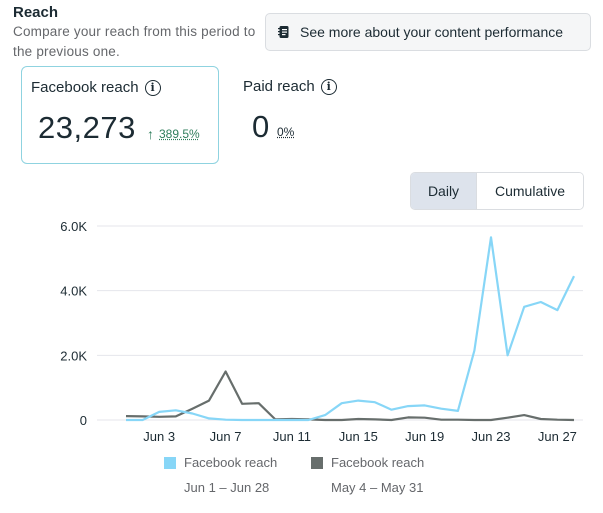 The image size is (603, 513). I want to click on legend-item-previous: Facebook reach May 4 – May 31, so click(367, 475).